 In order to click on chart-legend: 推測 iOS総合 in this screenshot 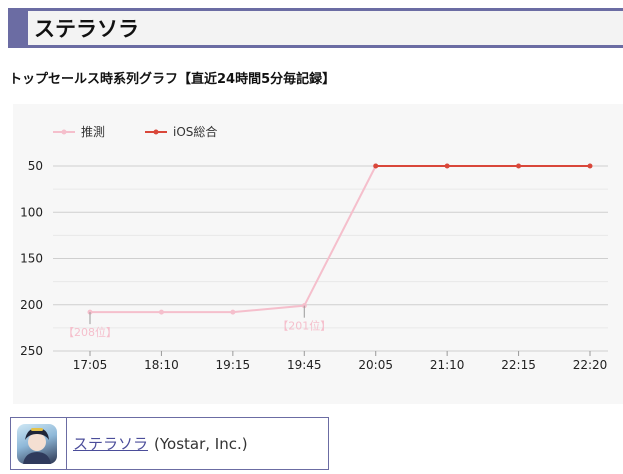, I will do `click(135, 131)`.